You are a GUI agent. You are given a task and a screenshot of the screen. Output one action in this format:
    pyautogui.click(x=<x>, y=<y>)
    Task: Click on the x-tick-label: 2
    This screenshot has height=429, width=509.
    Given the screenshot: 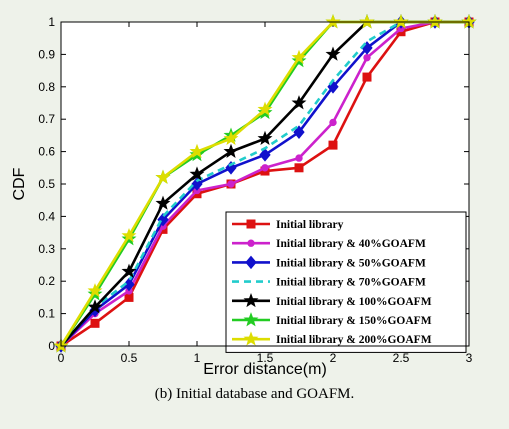 What is the action you would take?
    pyautogui.click(x=333, y=358)
    